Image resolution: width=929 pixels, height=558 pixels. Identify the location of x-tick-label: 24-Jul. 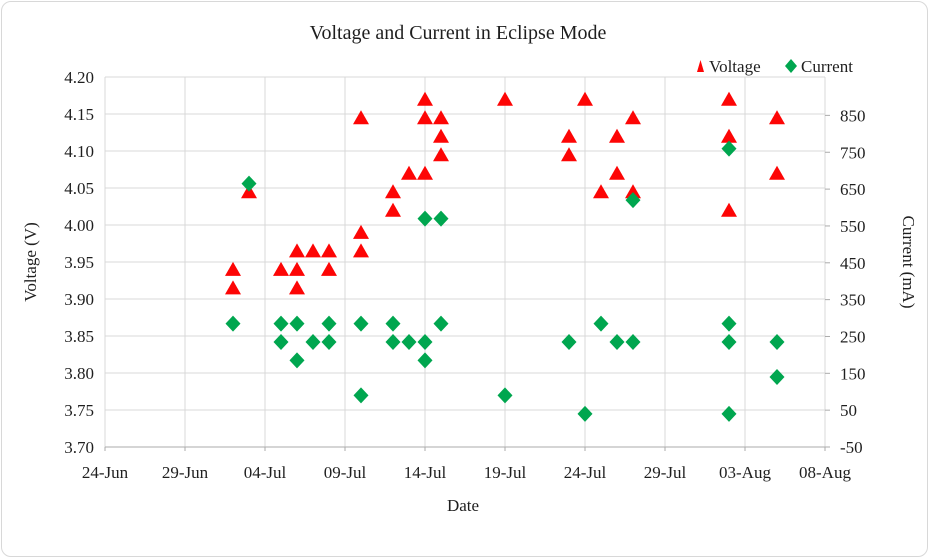
(585, 472).